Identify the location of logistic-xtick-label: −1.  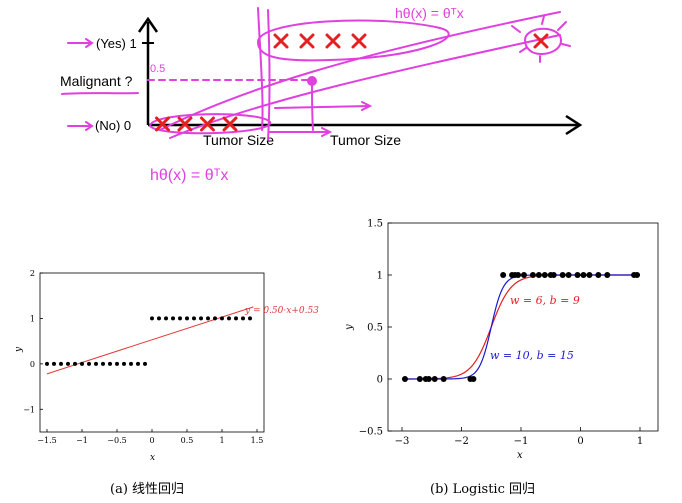
(521, 441).